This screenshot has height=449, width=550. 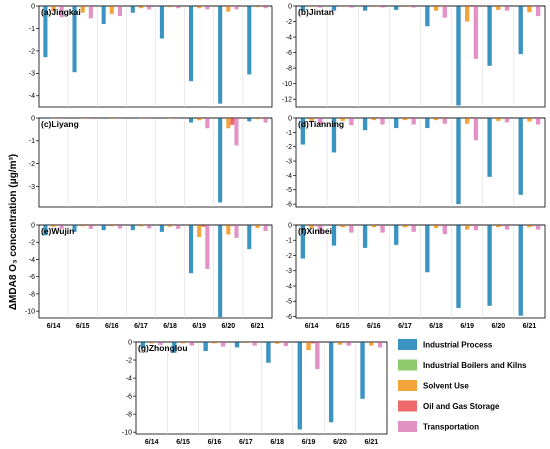 What do you see at coordinates (289, 317) in the screenshot?
I see `y-tick-label: -6` at bounding box center [289, 317].